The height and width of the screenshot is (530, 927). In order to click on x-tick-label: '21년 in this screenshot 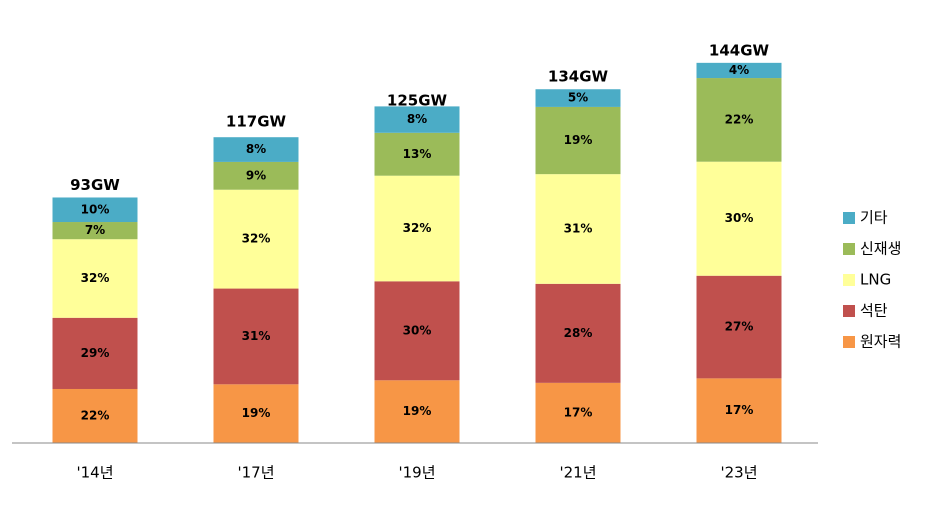, I will do `click(577, 473)`.